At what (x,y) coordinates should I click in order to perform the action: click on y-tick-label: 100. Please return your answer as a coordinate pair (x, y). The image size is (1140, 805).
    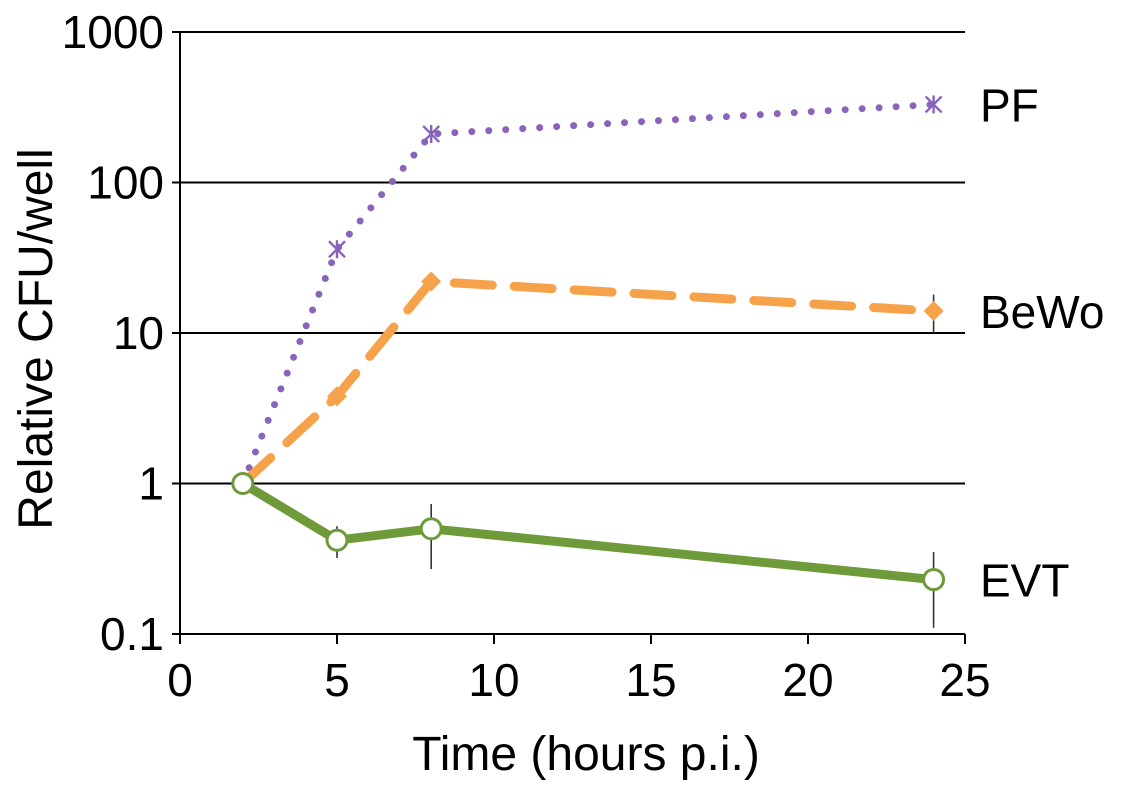
    Looking at the image, I should click on (125, 183).